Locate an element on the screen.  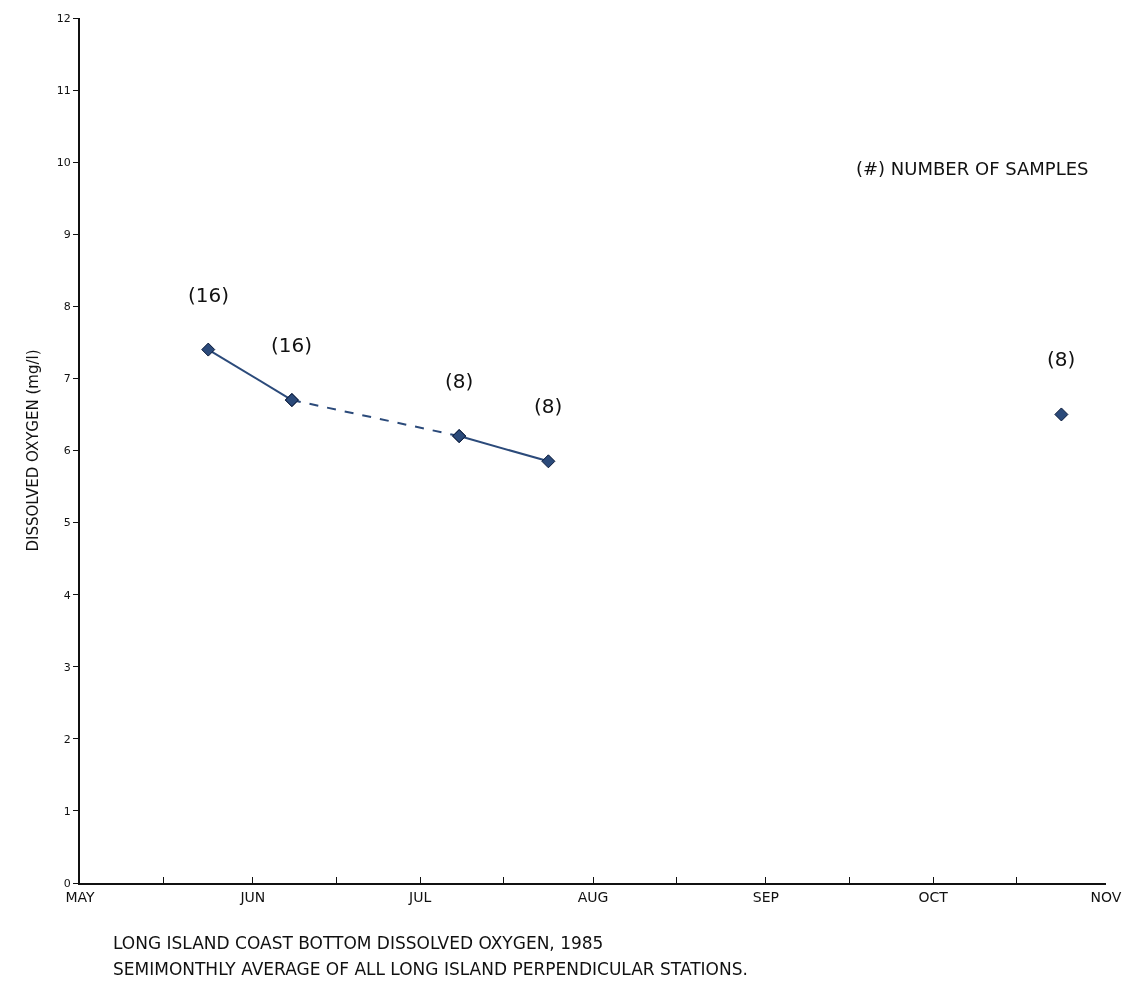
y-tick-label: 4 is located at coordinates (67, 595).